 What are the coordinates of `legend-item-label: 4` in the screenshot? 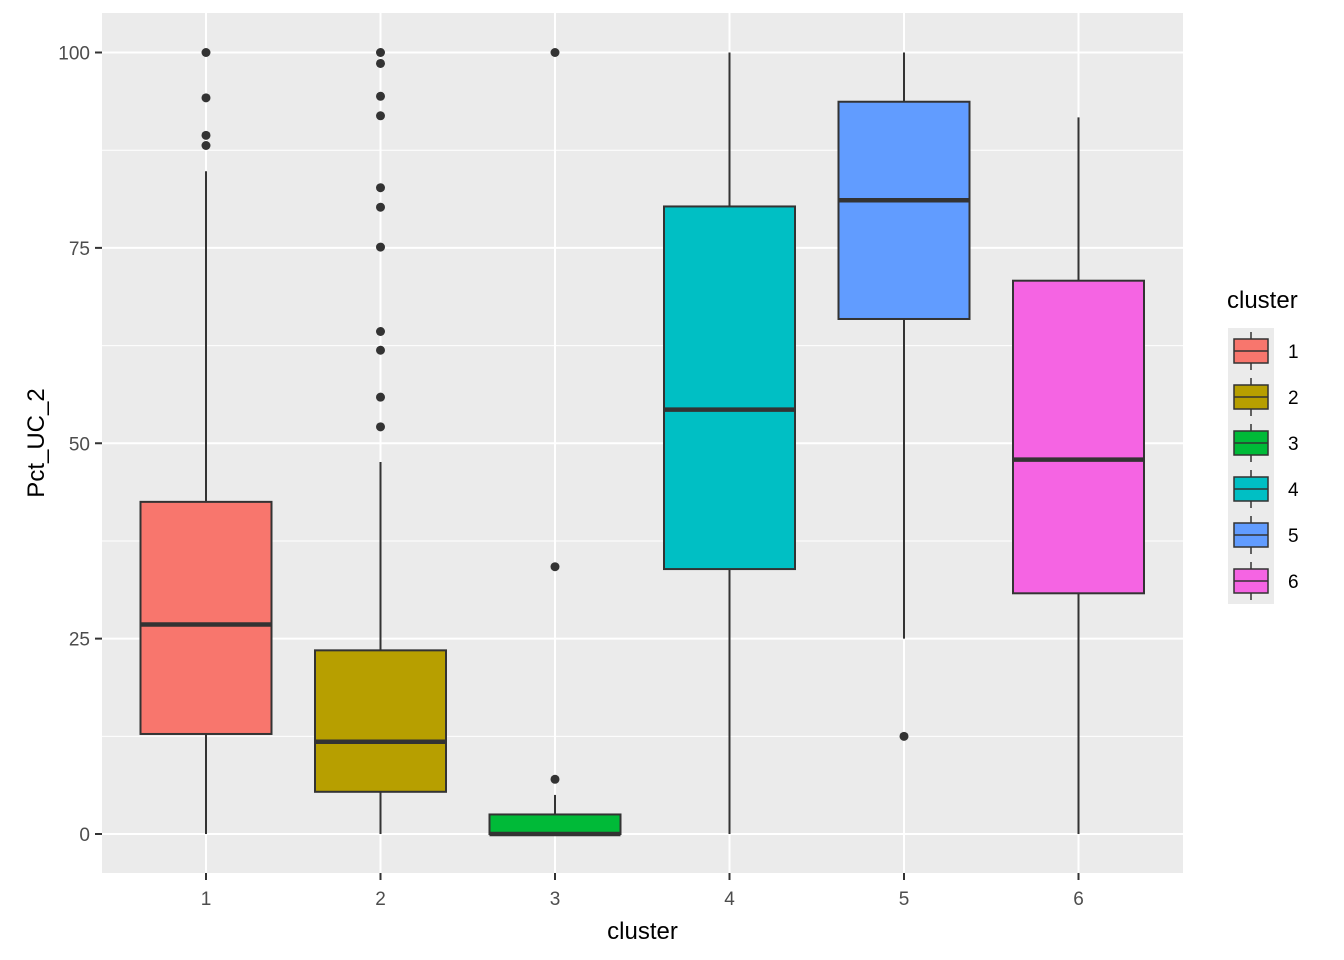 It's located at (1293, 490).